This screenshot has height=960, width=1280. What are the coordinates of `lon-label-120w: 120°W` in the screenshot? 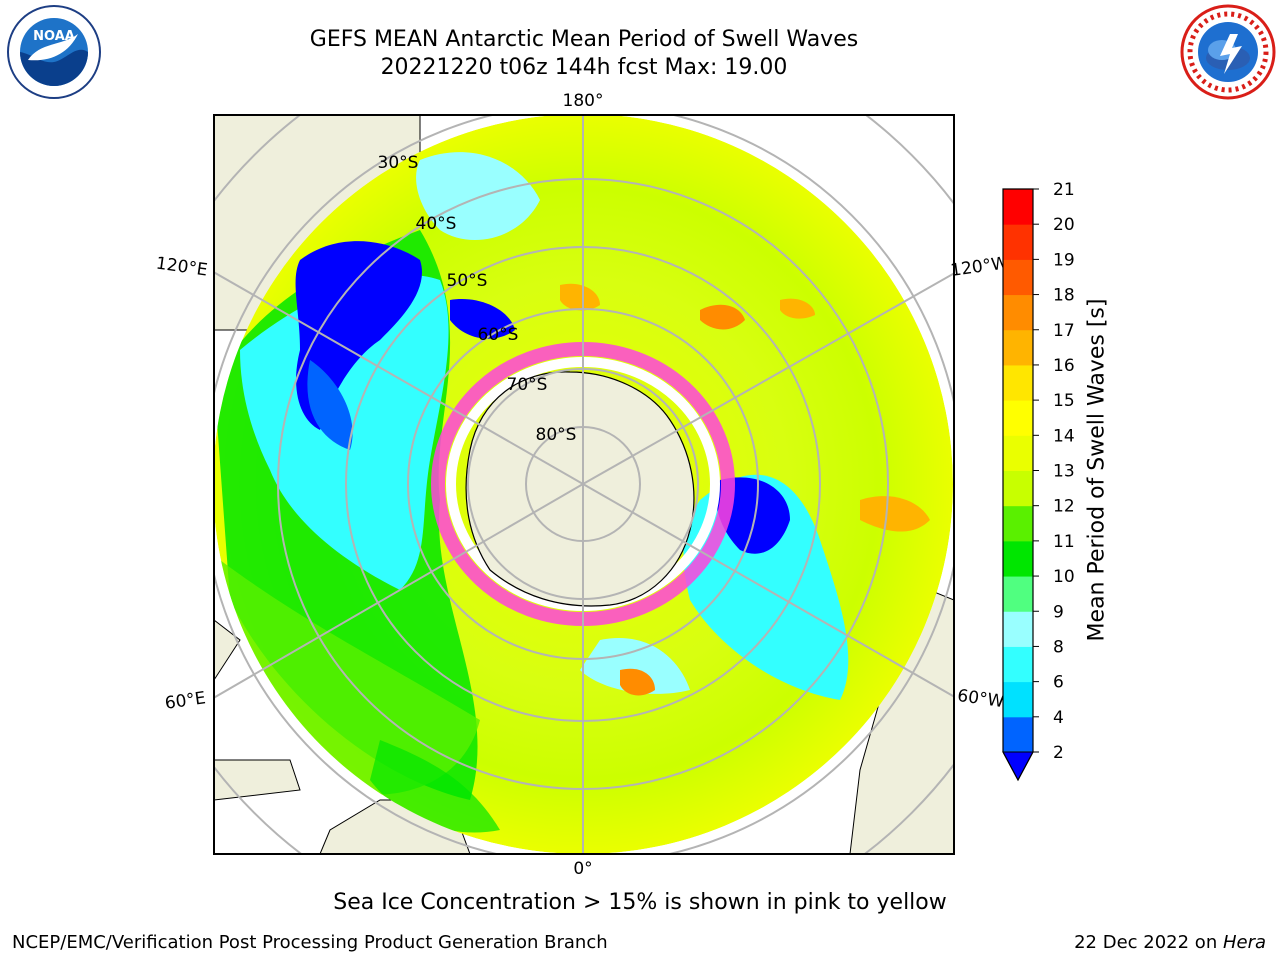 It's located at (979, 267).